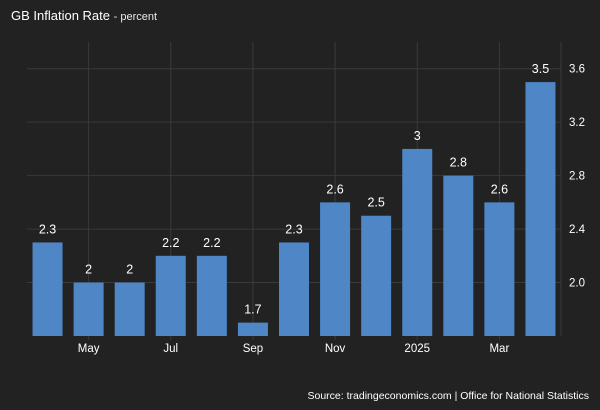  Describe the element at coordinates (458, 163) in the screenshot. I see `data-label: 2.8` at that location.